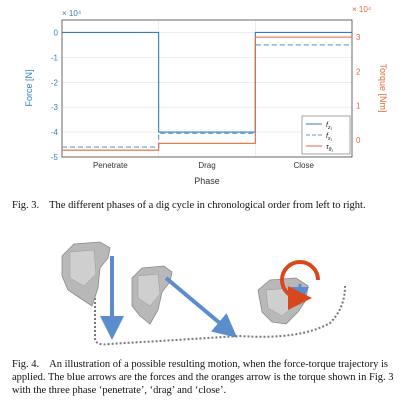  I want to click on y-left-tick-label: -5, so click(55, 157).